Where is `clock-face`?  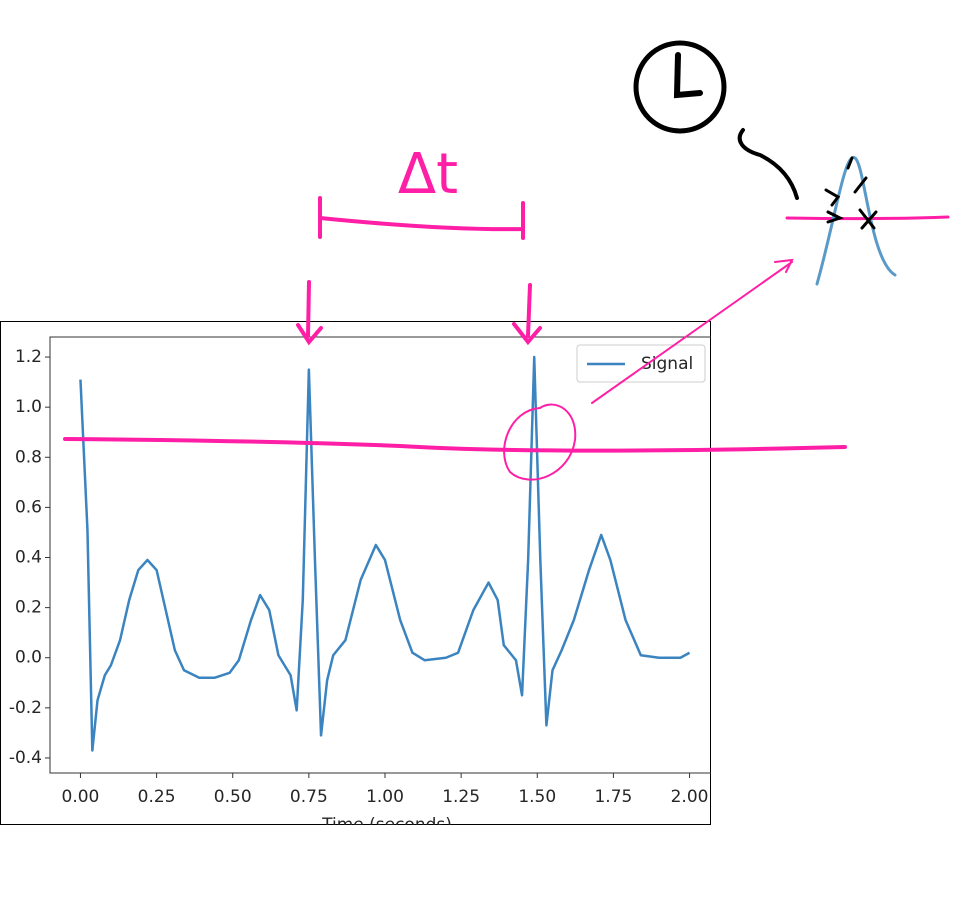 clock-face is located at coordinates (680, 87).